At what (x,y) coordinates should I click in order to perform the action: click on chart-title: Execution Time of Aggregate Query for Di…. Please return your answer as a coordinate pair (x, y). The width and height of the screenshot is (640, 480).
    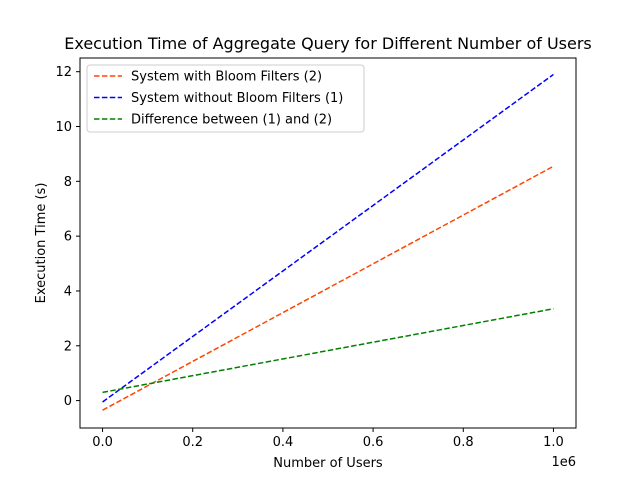
    Looking at the image, I should click on (328, 43).